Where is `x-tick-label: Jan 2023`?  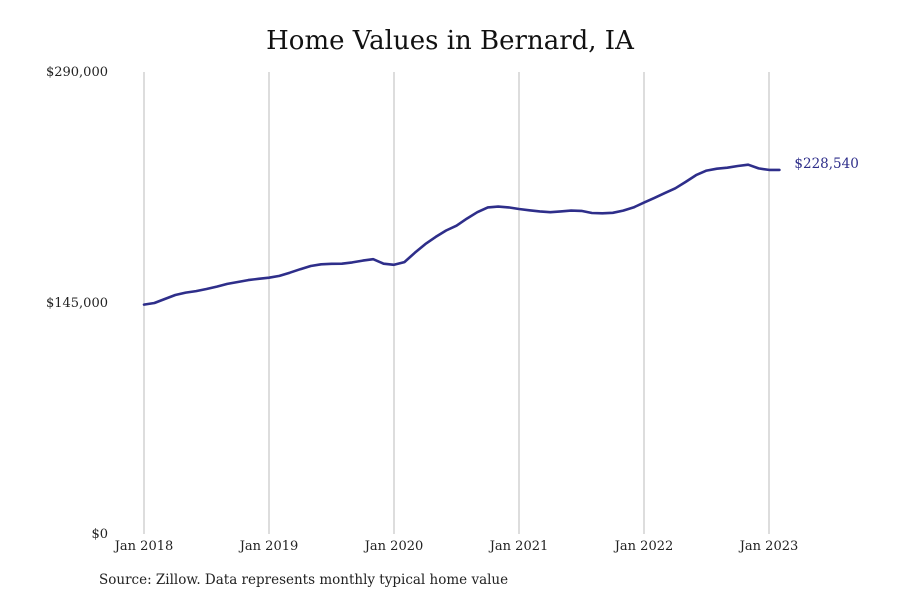
x-tick-label: Jan 2023 is located at coordinates (768, 546).